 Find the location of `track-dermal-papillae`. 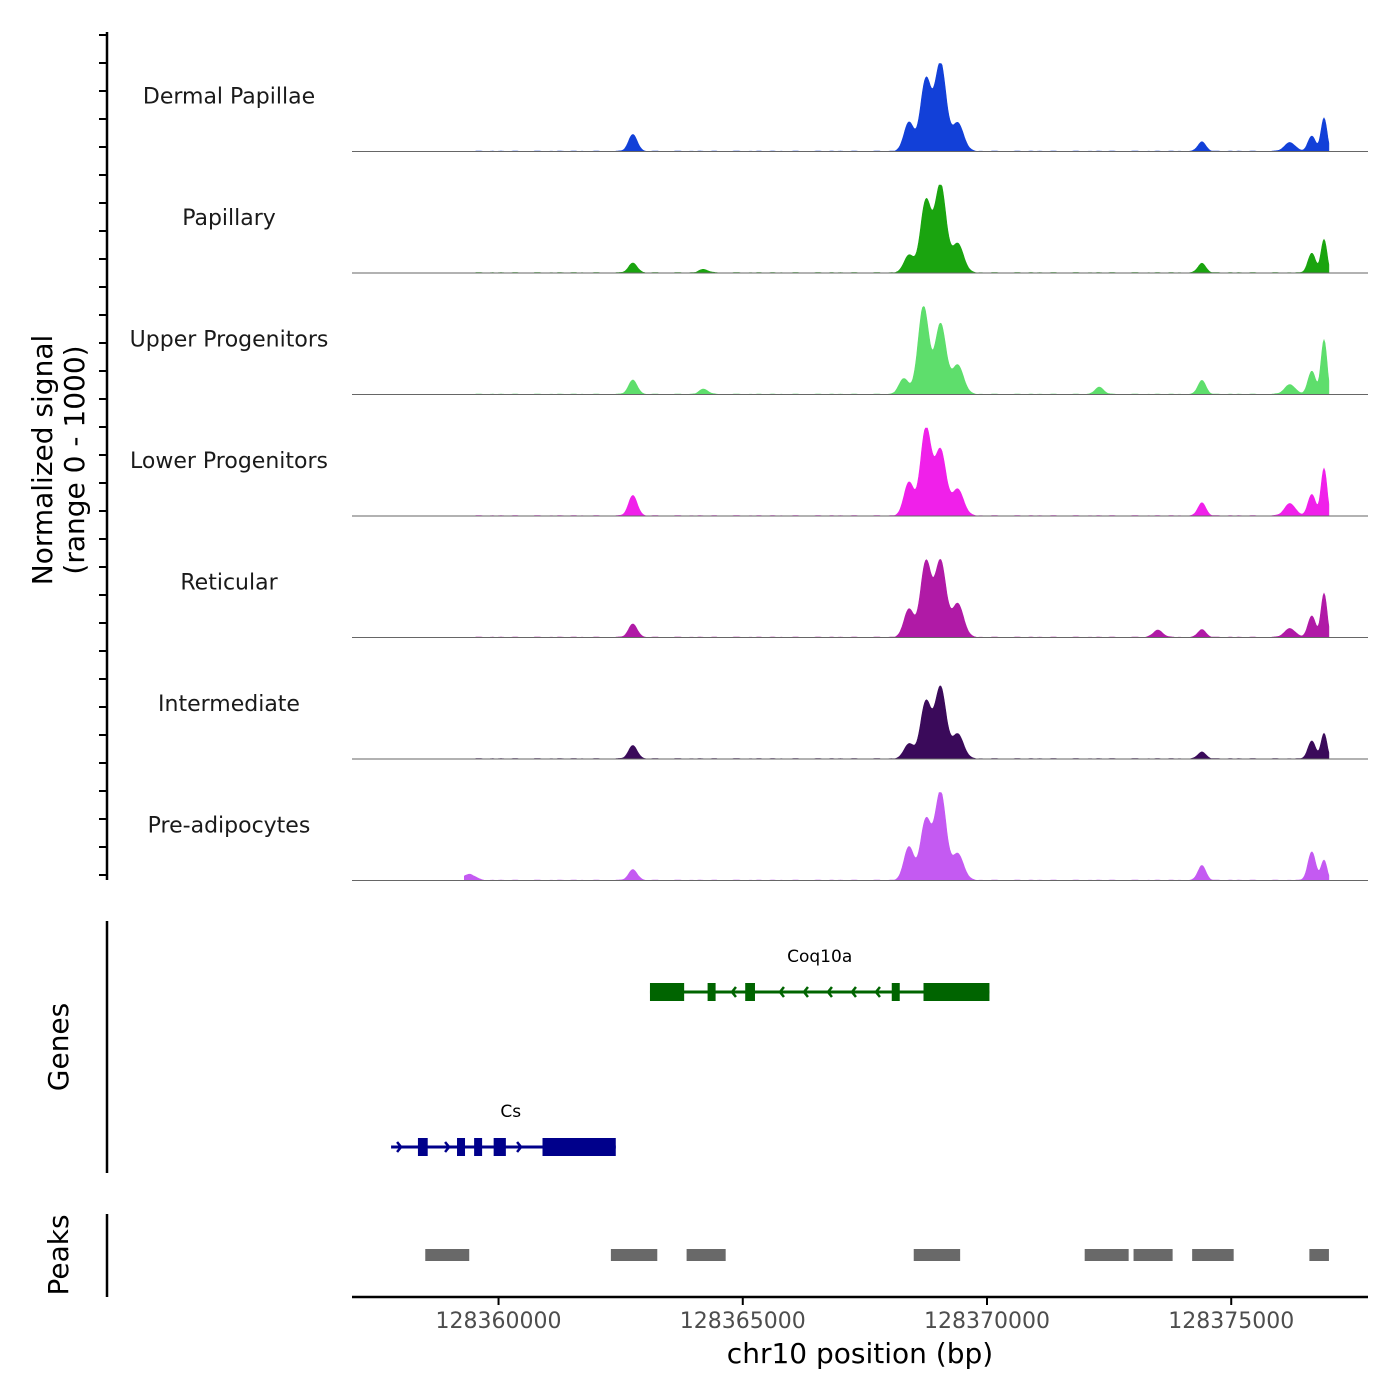

track-dermal-papillae is located at coordinates (860, 107).